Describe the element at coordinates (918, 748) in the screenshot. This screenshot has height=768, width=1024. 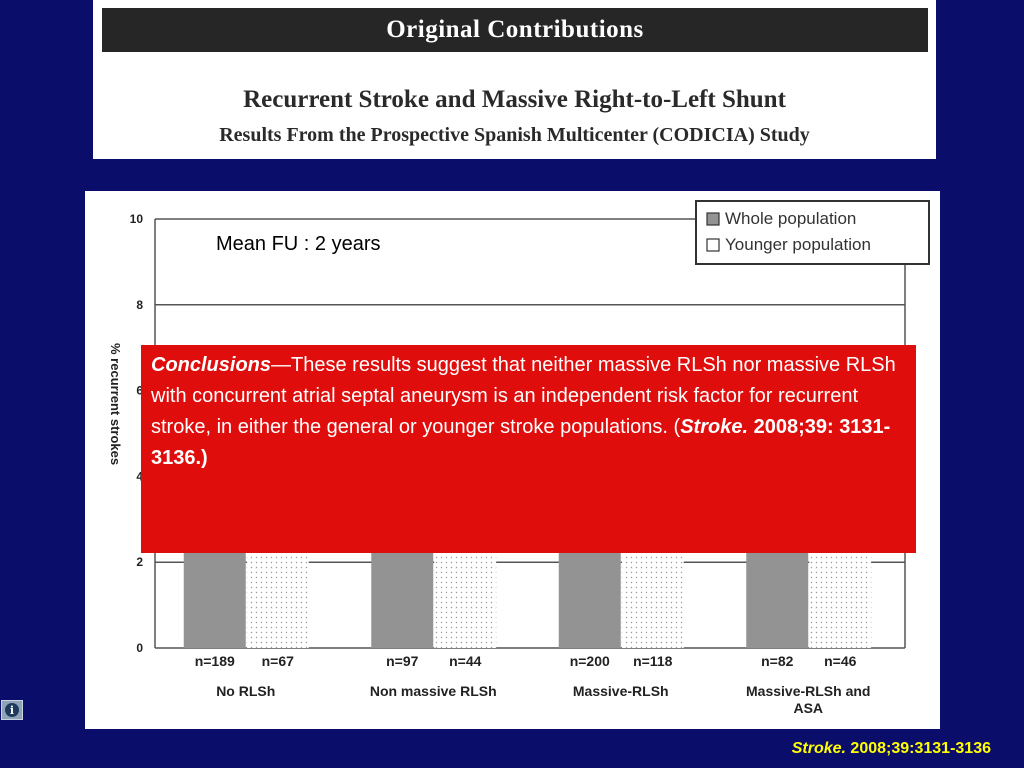
I see `footer-citation-text: 2008;39:3131-3136` at that location.